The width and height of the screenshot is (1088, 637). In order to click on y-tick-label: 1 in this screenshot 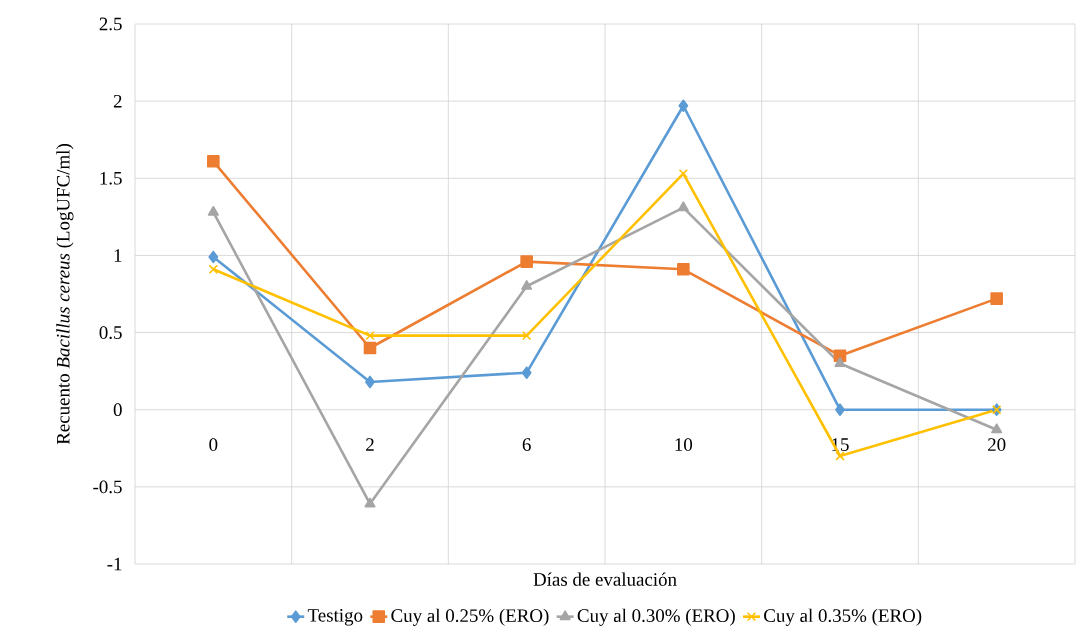, I will do `click(118, 255)`.